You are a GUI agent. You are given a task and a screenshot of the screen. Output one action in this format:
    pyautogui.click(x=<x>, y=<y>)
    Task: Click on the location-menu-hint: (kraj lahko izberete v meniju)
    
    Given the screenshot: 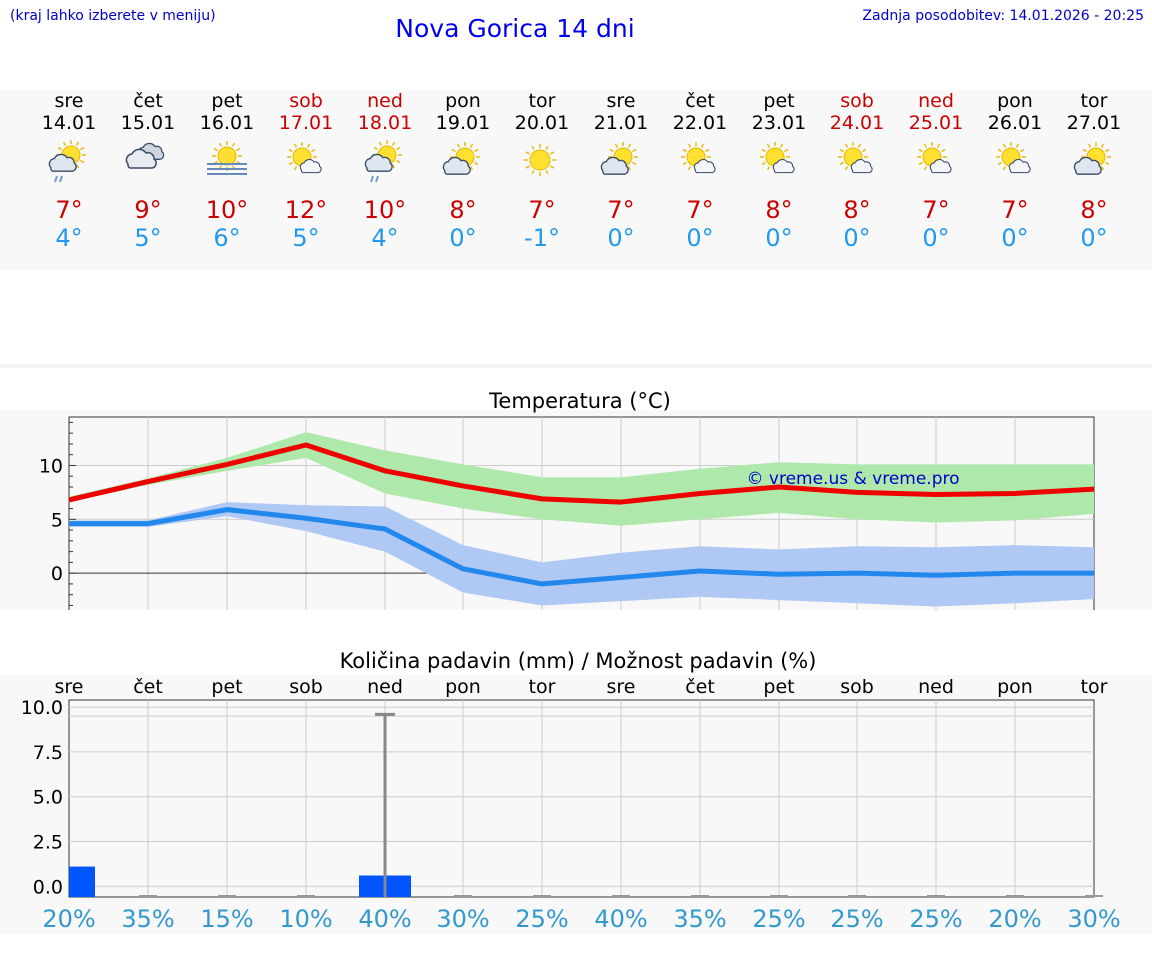 What is the action you would take?
    pyautogui.click(x=113, y=16)
    